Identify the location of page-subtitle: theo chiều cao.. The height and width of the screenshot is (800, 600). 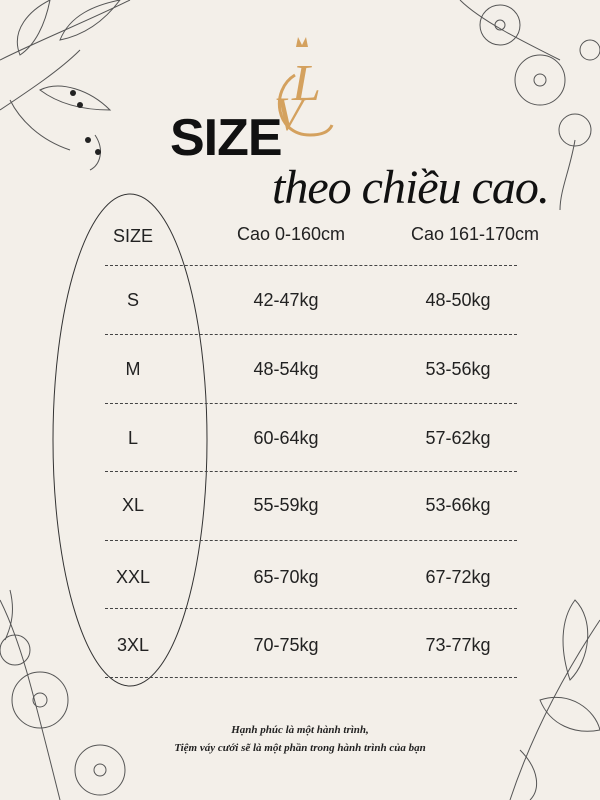
(411, 187).